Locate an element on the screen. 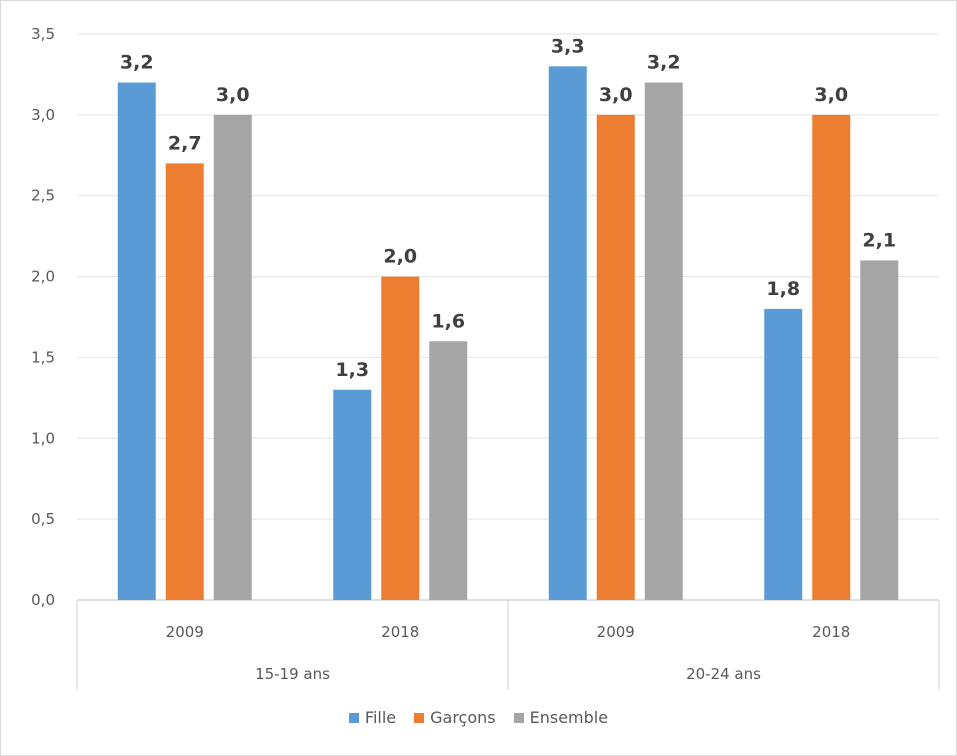 The width and height of the screenshot is (957, 756). data-label: 1,6 is located at coordinates (448, 321).